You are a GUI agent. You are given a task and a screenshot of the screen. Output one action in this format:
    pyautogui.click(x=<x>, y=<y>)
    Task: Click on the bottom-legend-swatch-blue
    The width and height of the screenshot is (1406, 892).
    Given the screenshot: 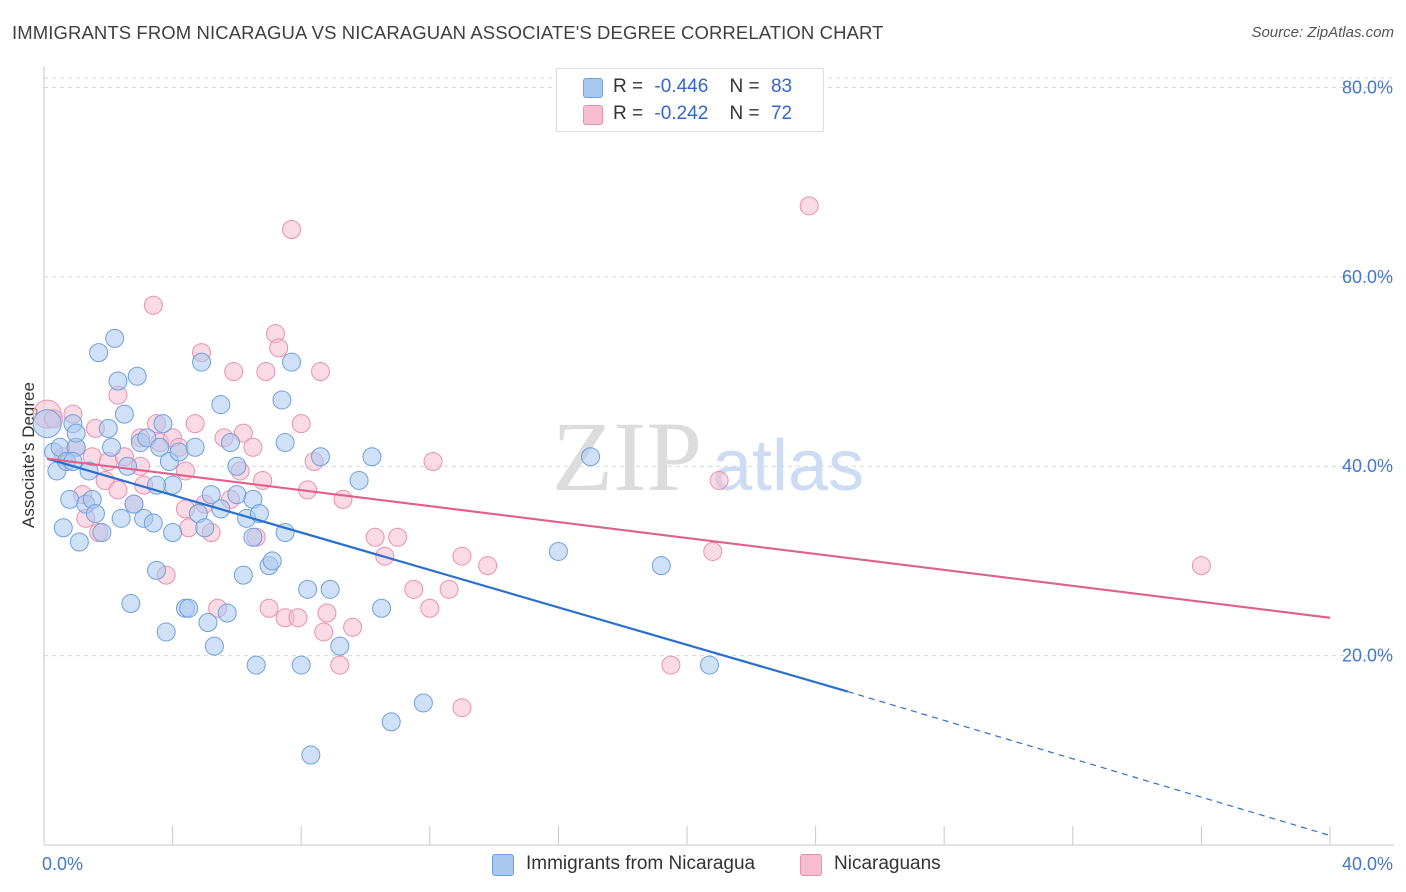 What is the action you would take?
    pyautogui.click(x=503, y=865)
    